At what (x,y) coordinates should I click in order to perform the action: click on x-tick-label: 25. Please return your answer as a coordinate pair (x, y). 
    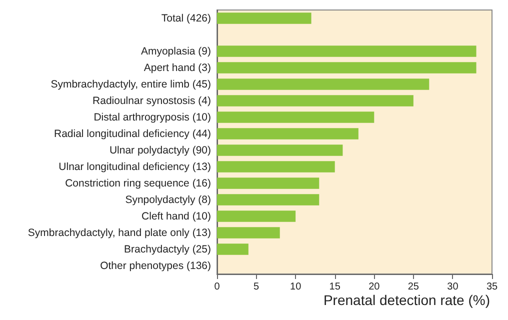
    Looking at the image, I should click on (414, 287).